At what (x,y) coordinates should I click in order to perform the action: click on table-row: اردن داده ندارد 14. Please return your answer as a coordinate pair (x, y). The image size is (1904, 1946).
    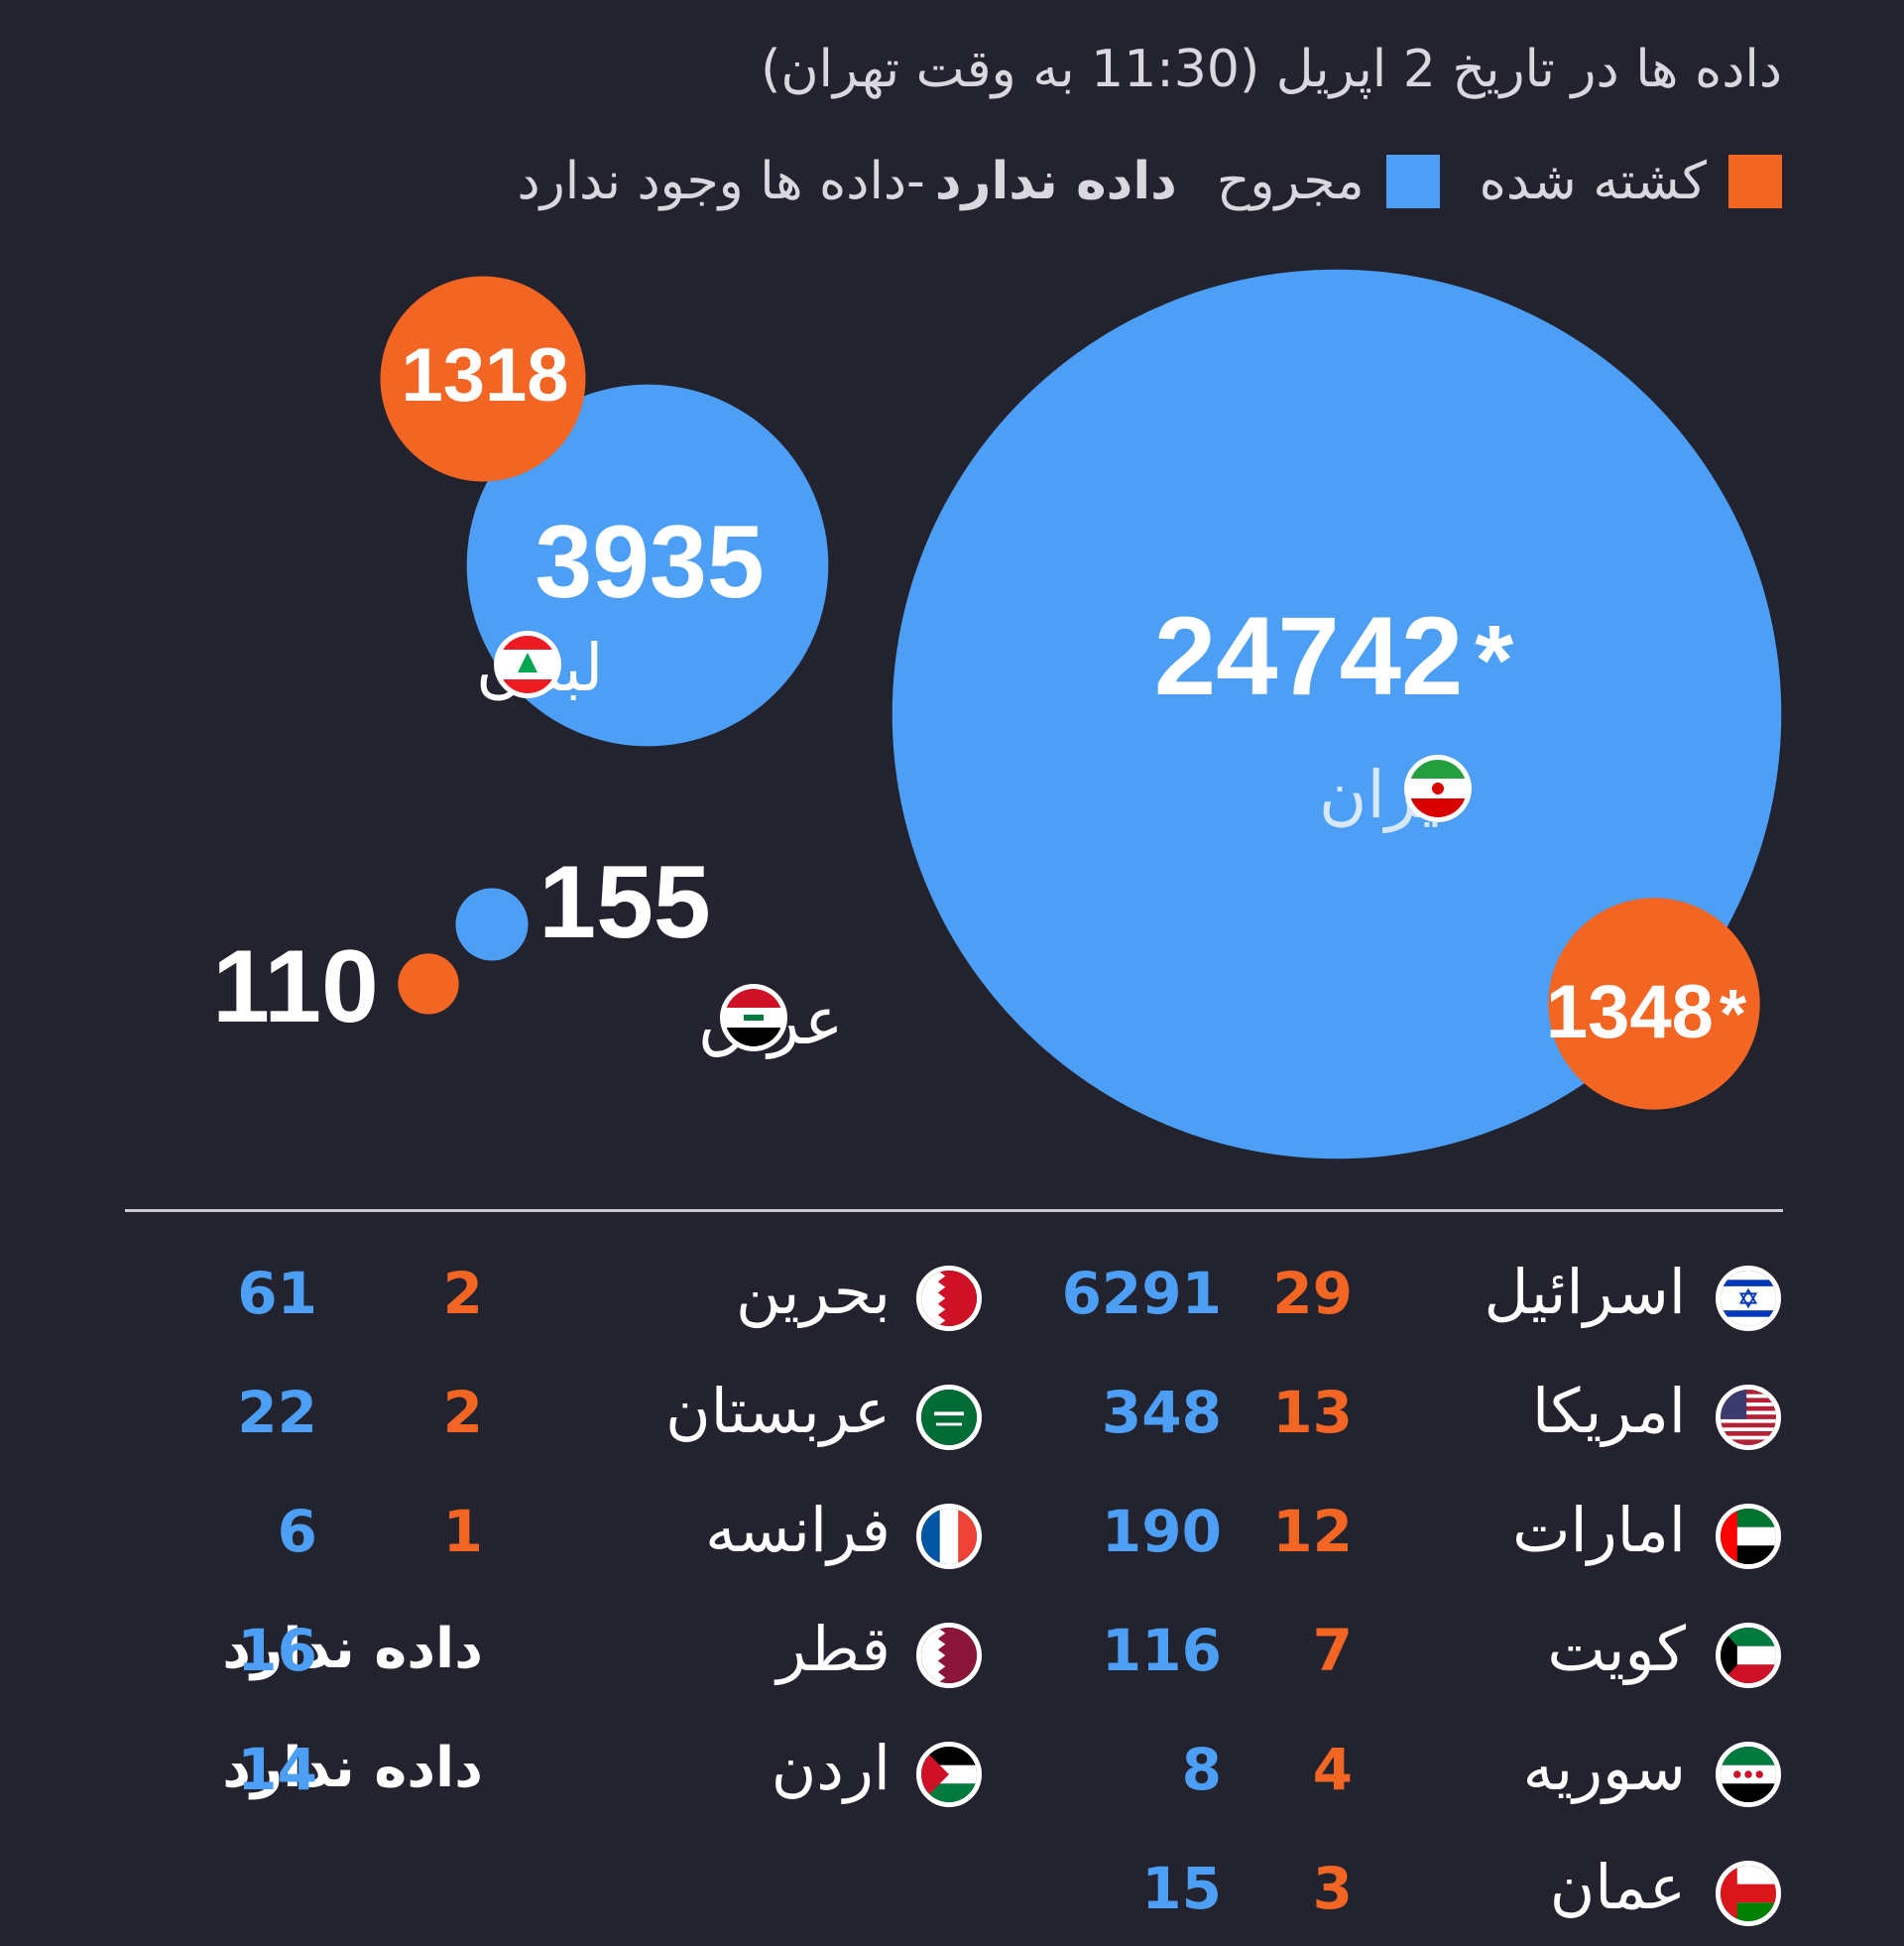
    Looking at the image, I should click on (952, 1772).